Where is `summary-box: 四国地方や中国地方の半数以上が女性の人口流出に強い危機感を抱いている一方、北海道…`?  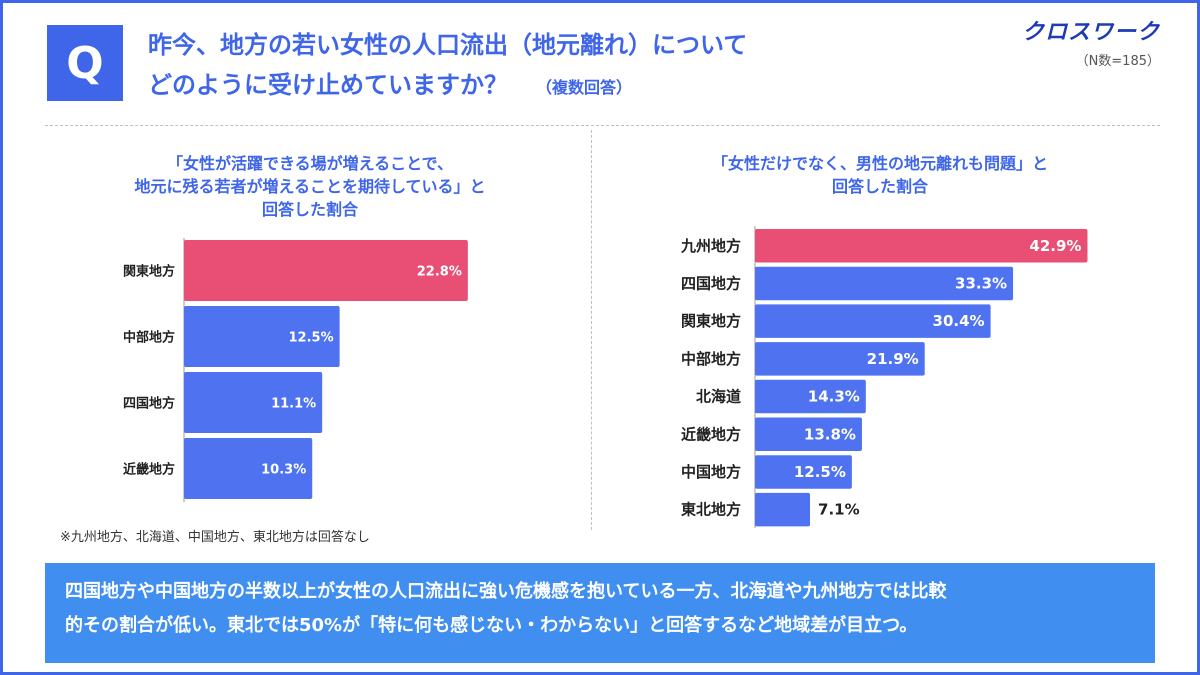 summary-box: 四国地方や中国地方の半数以上が女性の人口流出に強い危機感を抱いている一方、北海道… is located at coordinates (600, 613).